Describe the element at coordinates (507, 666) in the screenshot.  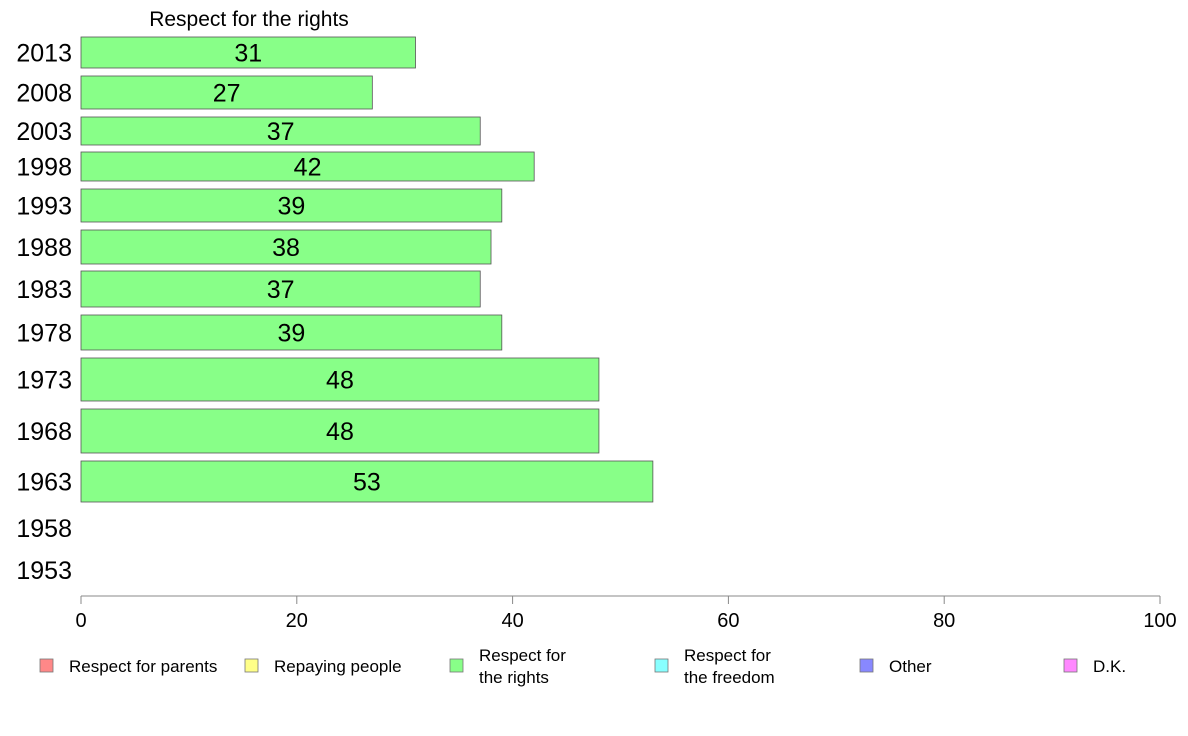
I see `legend-item: Respect for the rights` at that location.